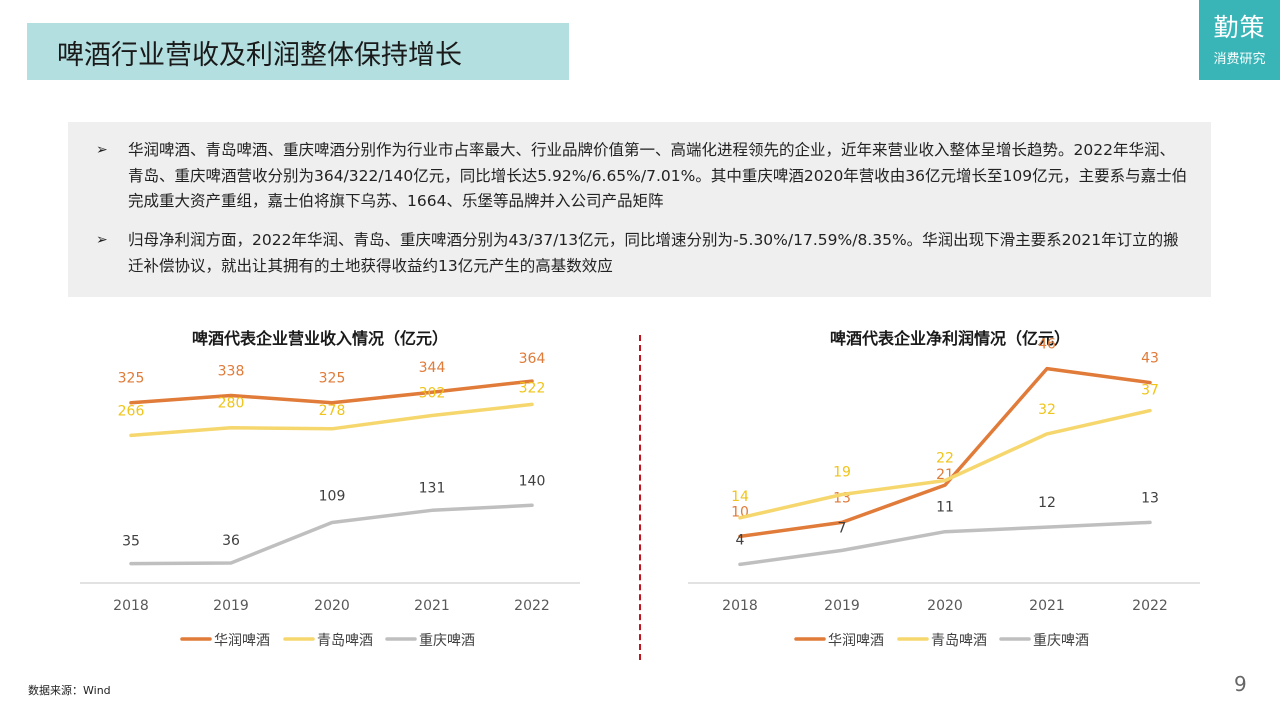 Image resolution: width=1280 pixels, height=720 pixels. I want to click on profit-chart-title: 啤酒代表企业净利润情况（亿元）, so click(949, 338).